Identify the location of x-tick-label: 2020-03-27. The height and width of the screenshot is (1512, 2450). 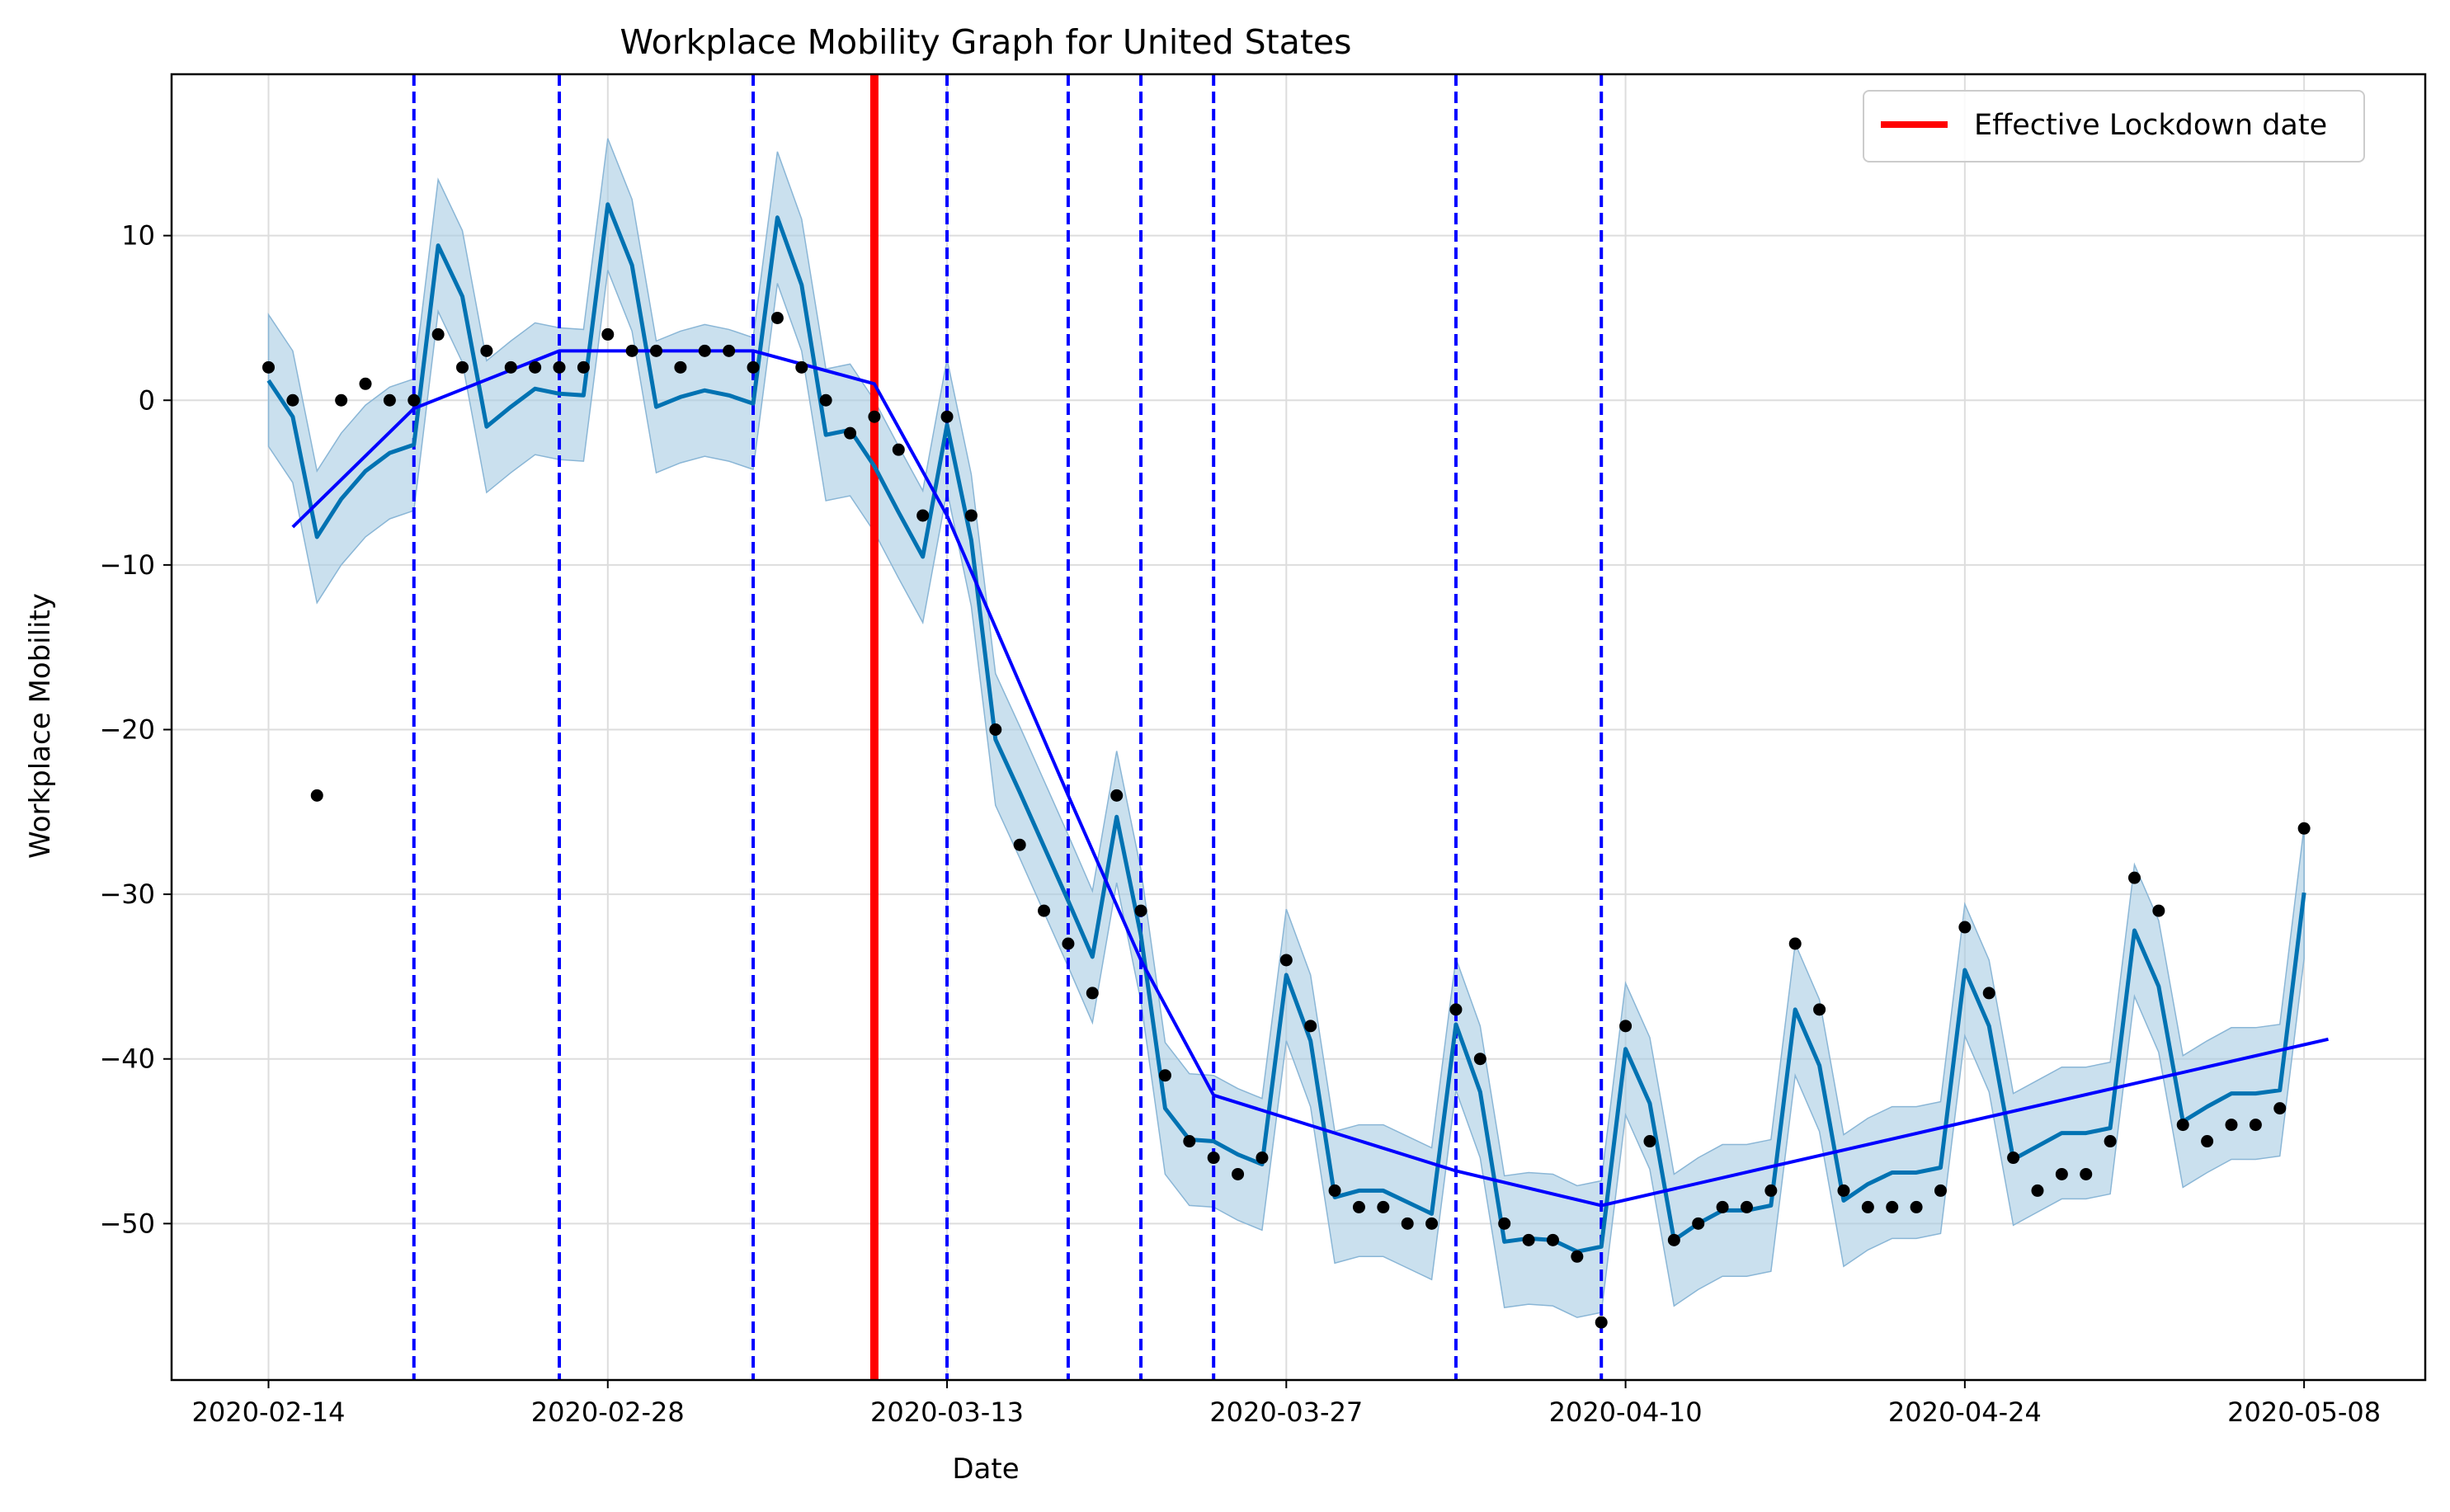
(1286, 1412).